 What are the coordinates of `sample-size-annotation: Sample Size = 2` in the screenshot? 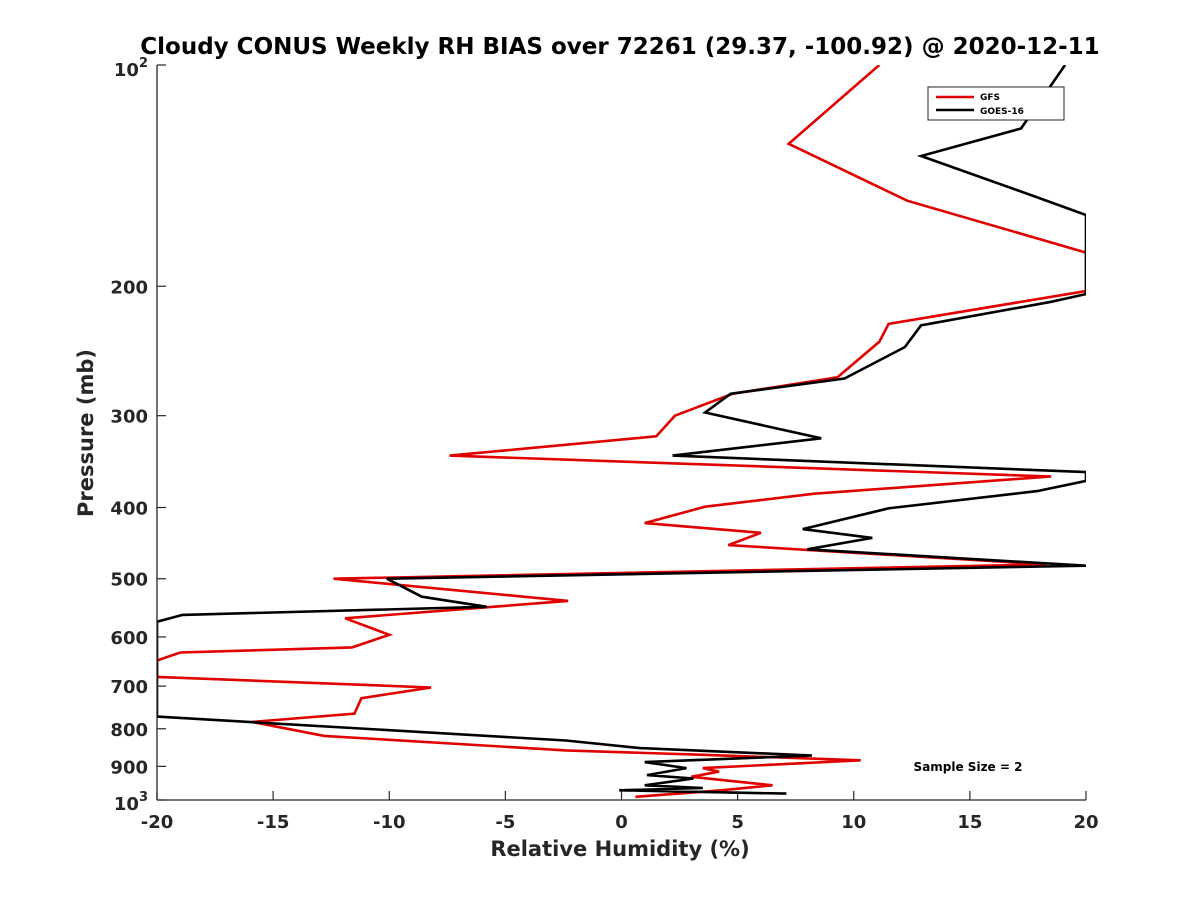 It's located at (968, 767).